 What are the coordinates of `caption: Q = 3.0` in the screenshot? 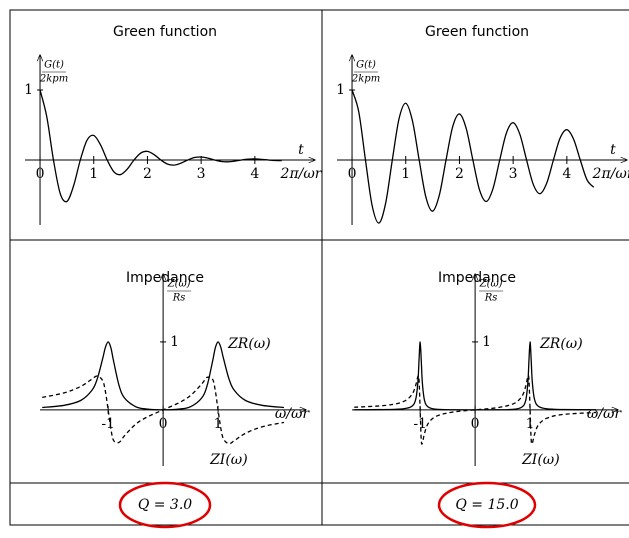 It's located at (165, 505).